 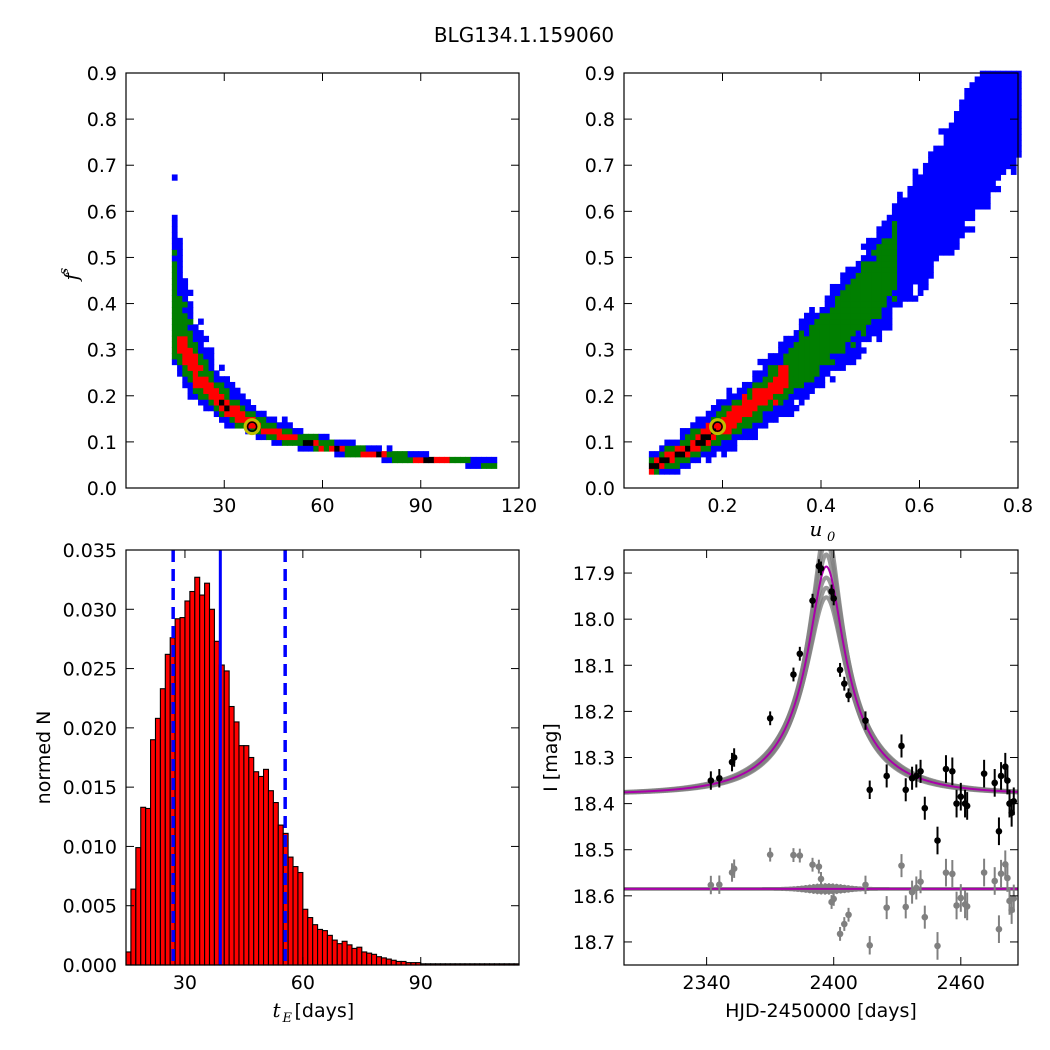 I want to click on x-tick-label: 2400, so click(x=834, y=983).